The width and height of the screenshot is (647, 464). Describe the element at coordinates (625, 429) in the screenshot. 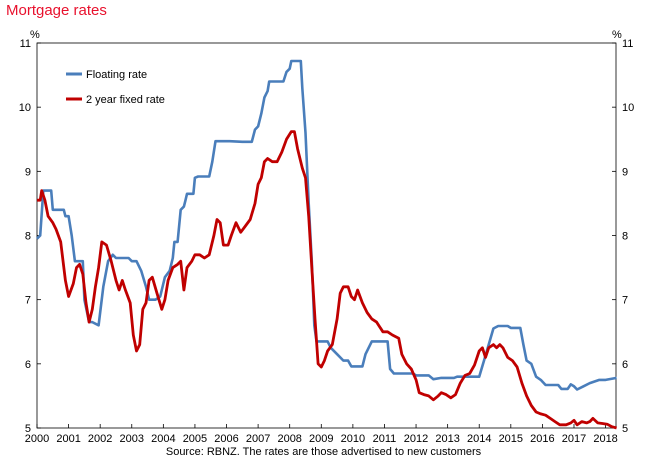

I see `y-tick-label-right: 5` at that location.